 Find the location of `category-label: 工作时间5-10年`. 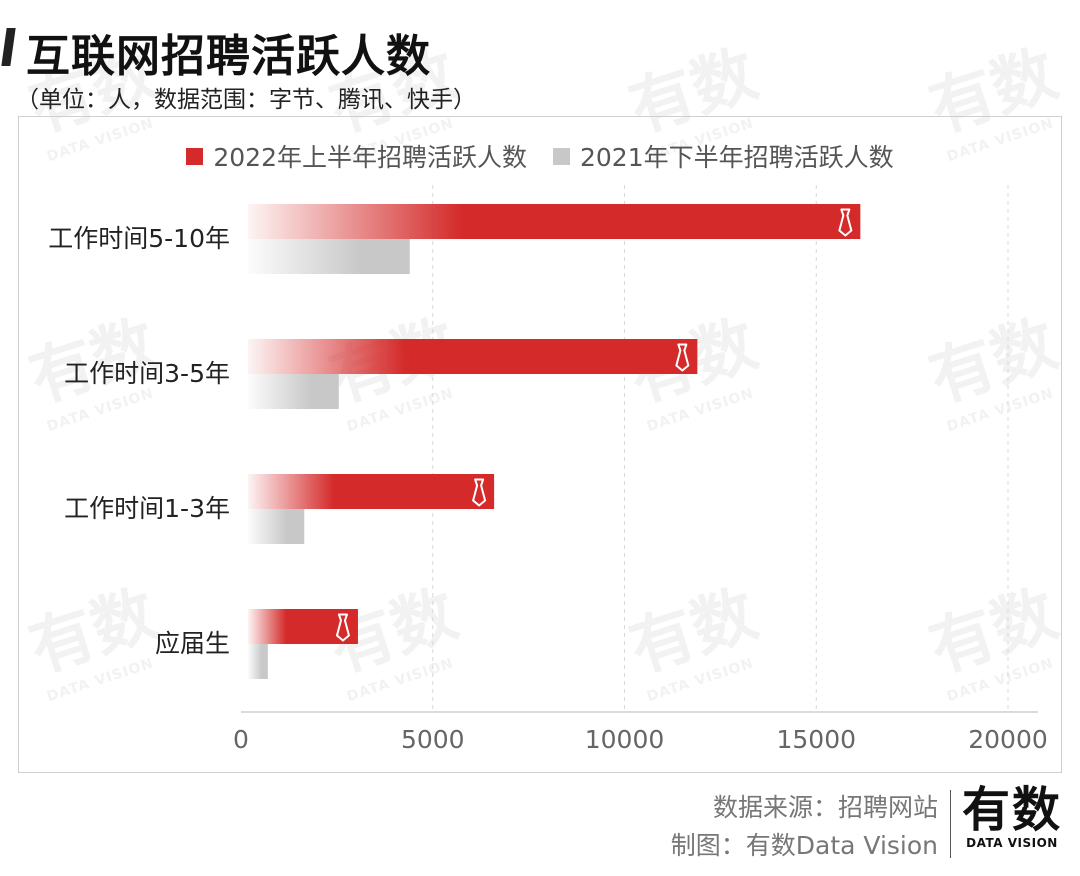

category-label: 工作时间5-10年 is located at coordinates (139, 238).